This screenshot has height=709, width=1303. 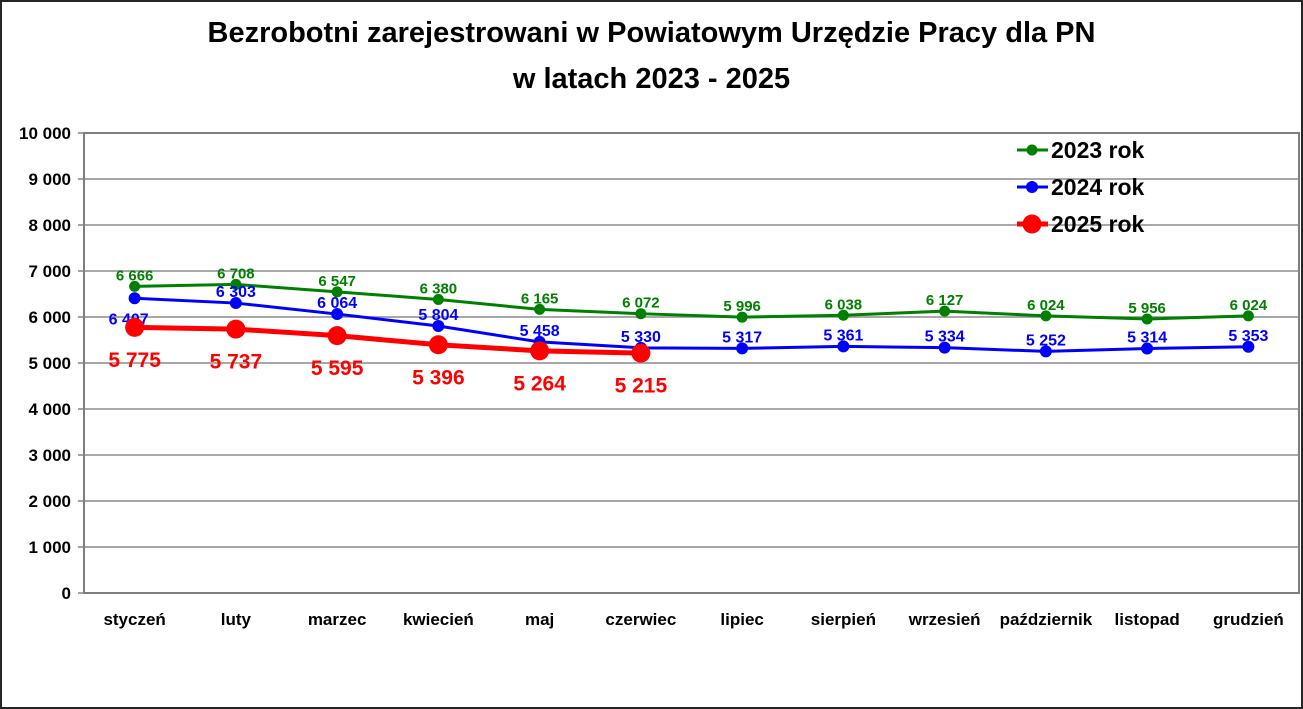 What do you see at coordinates (135, 275) in the screenshot?
I see `data-point-label: 6 666` at bounding box center [135, 275].